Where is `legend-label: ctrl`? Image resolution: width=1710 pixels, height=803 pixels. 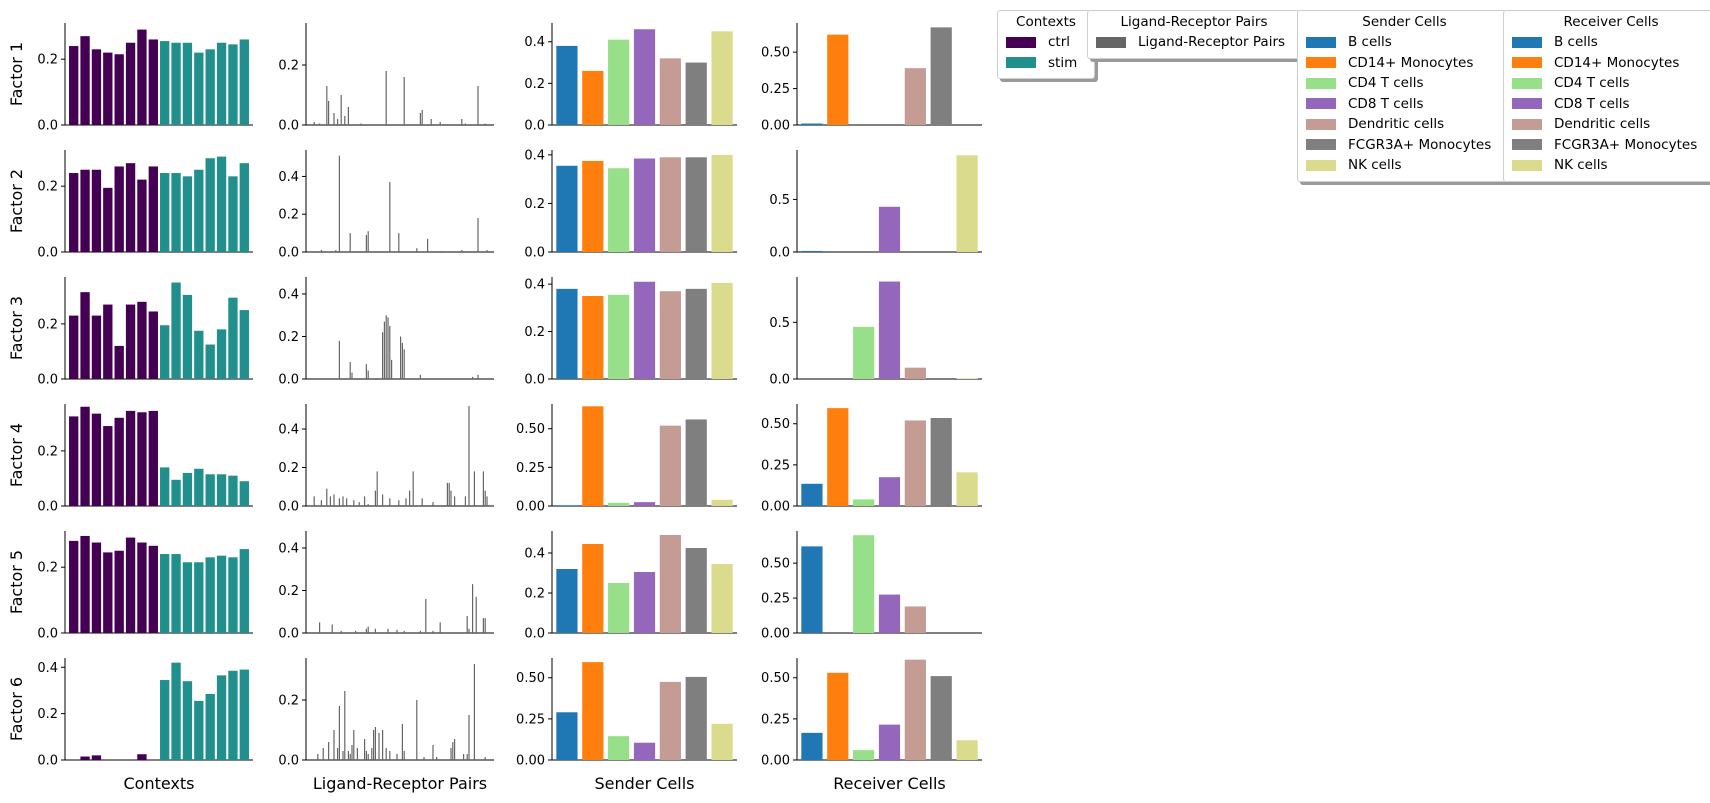
legend-label: ctrl is located at coordinates (1059, 42).